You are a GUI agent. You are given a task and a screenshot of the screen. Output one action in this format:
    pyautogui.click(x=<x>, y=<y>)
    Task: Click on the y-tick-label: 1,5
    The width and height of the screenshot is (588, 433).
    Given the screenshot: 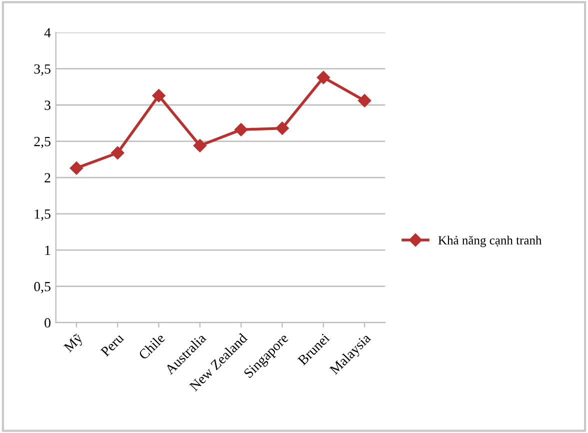 What is the action you would take?
    pyautogui.click(x=42, y=215)
    